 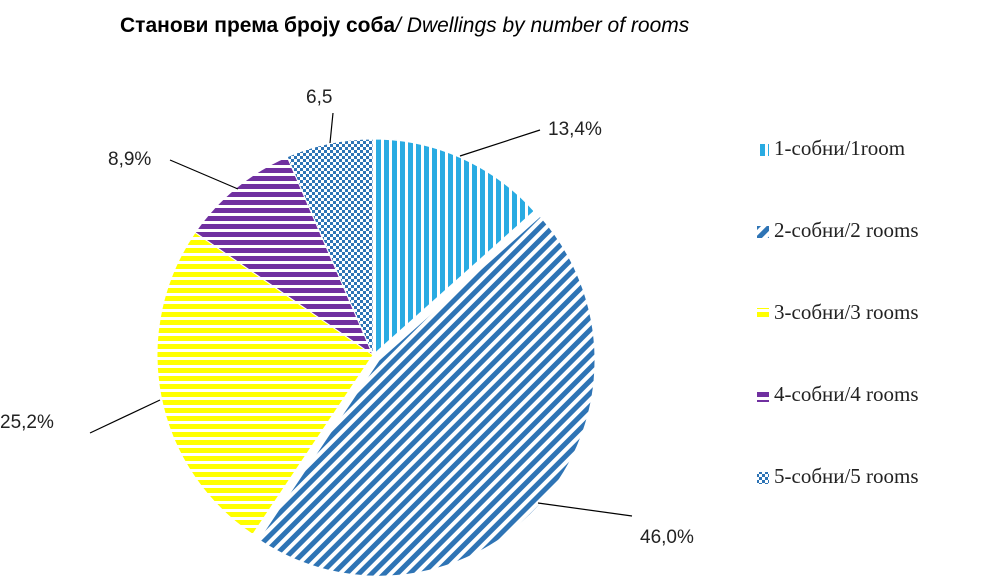 What do you see at coordinates (27, 422) in the screenshot?
I see `data-label: 25,2%` at bounding box center [27, 422].